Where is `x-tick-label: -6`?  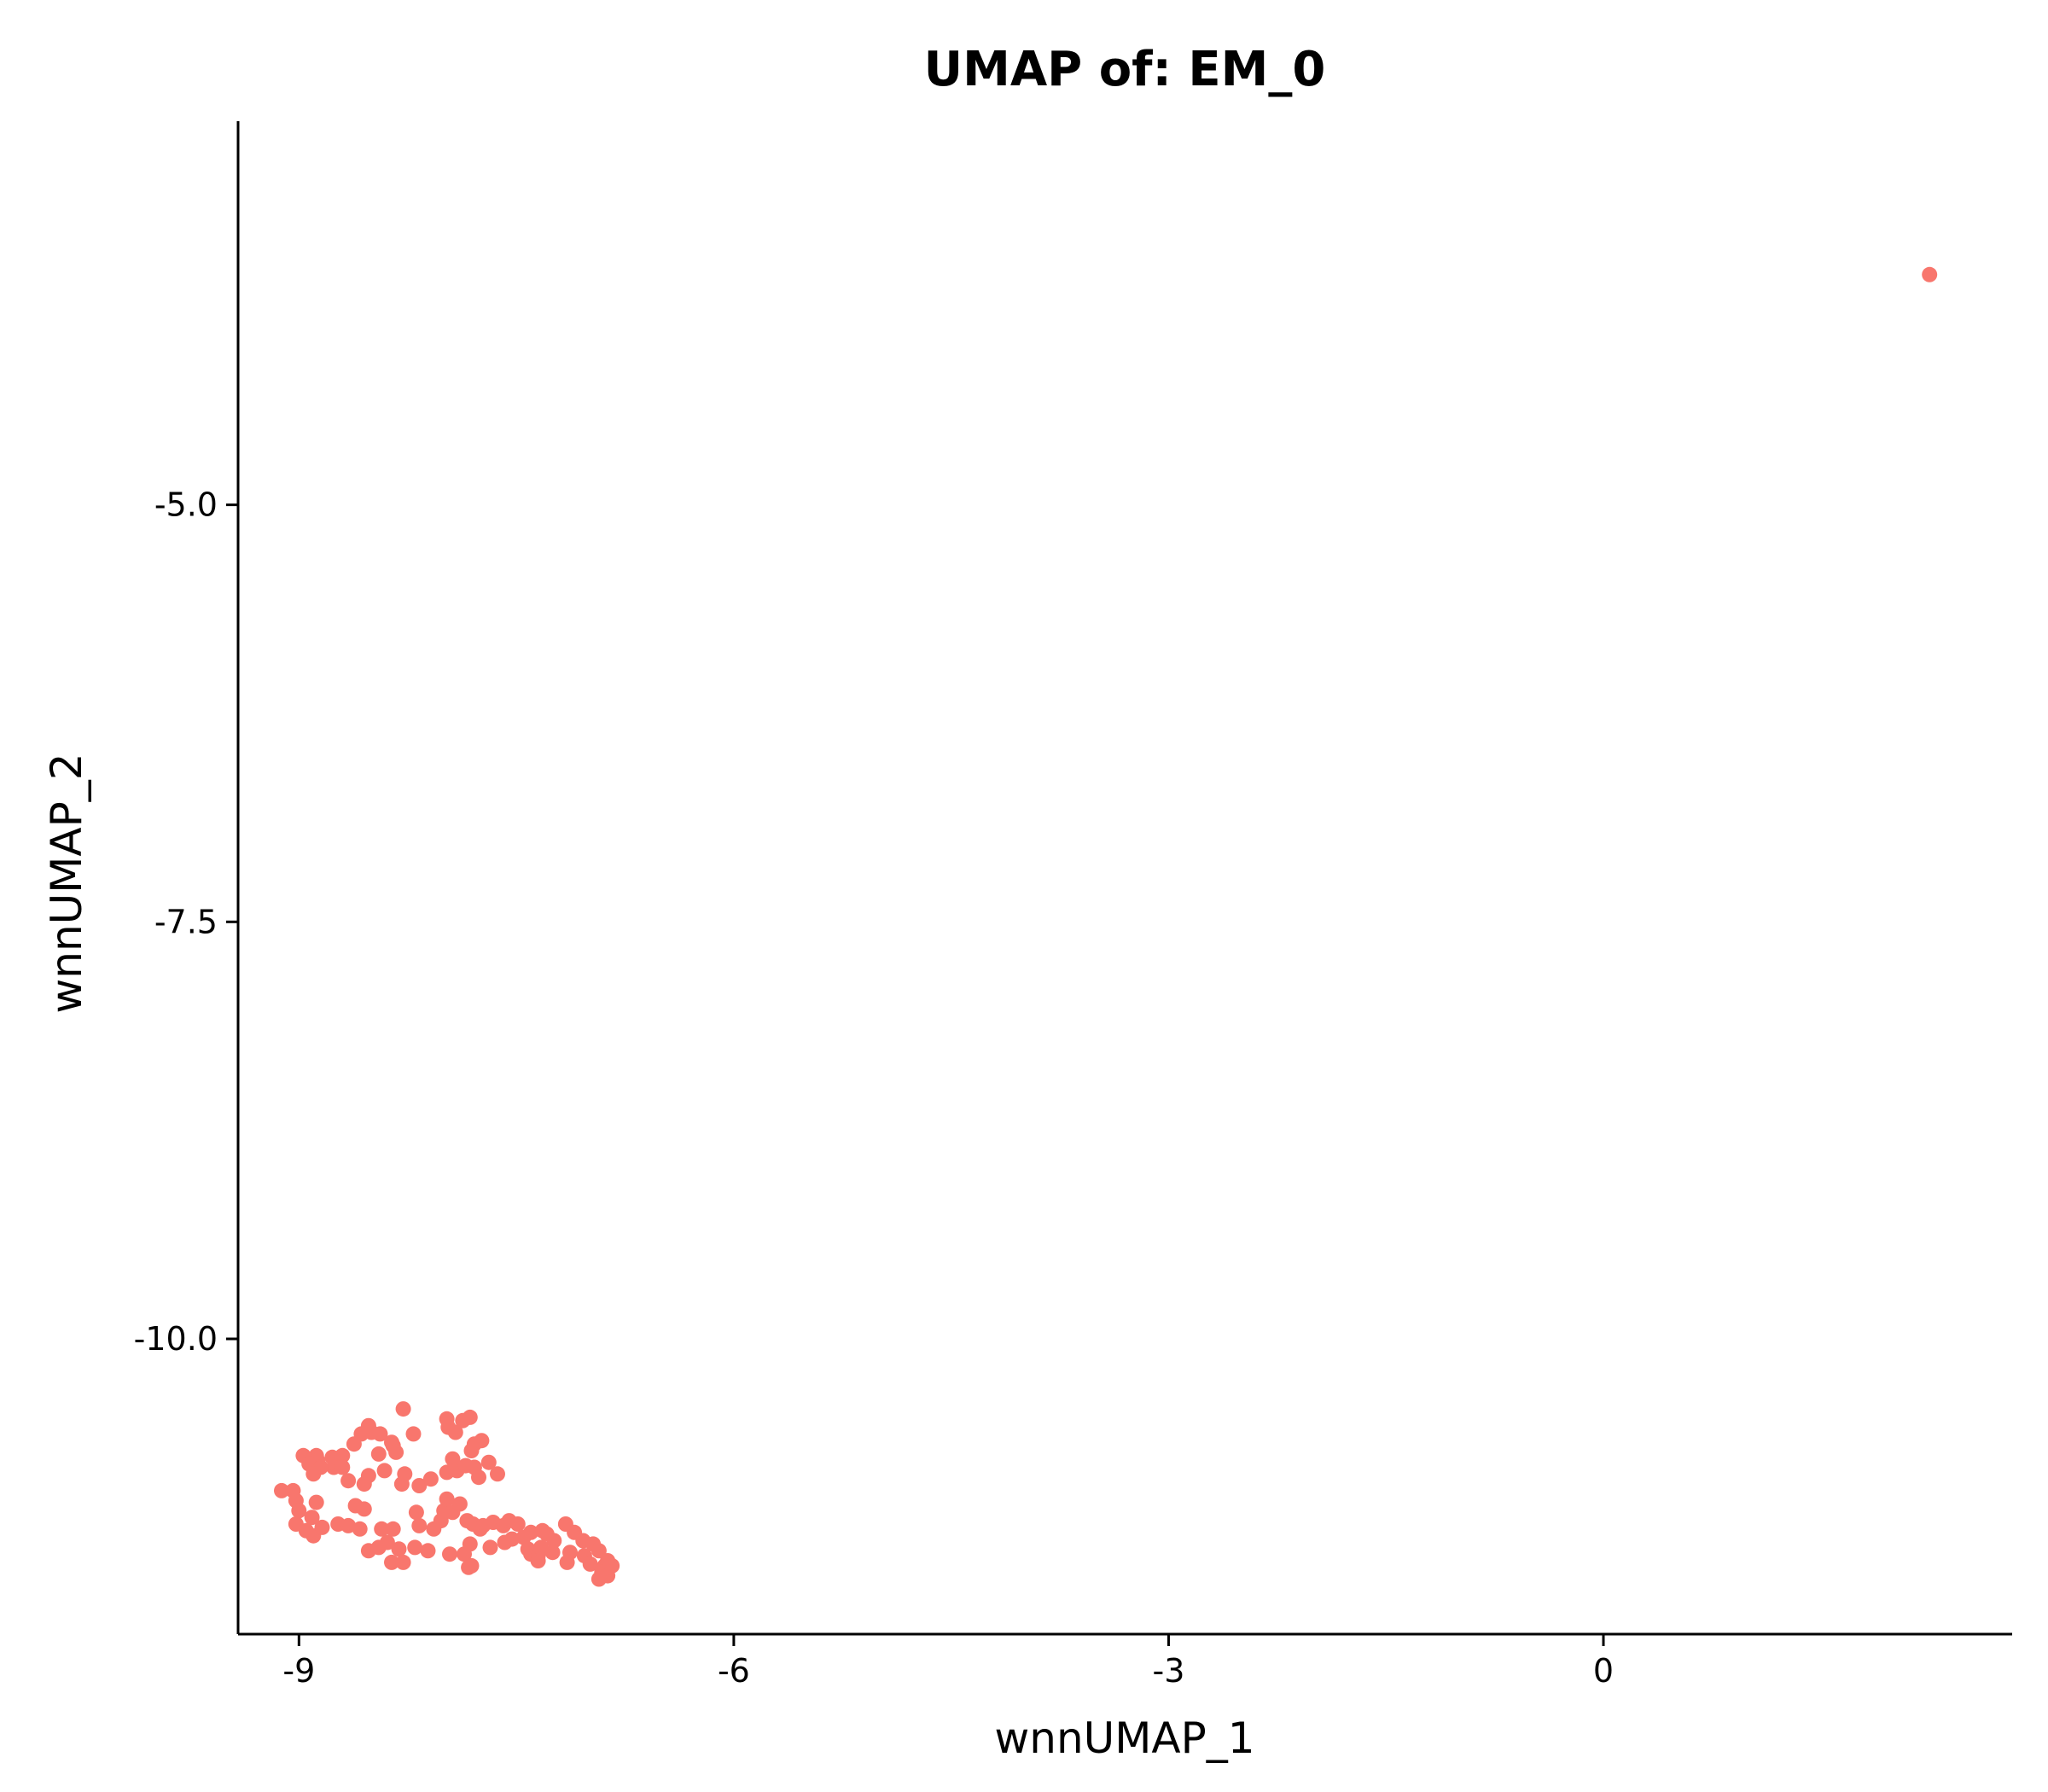
x-tick-label: -6 is located at coordinates (734, 1671).